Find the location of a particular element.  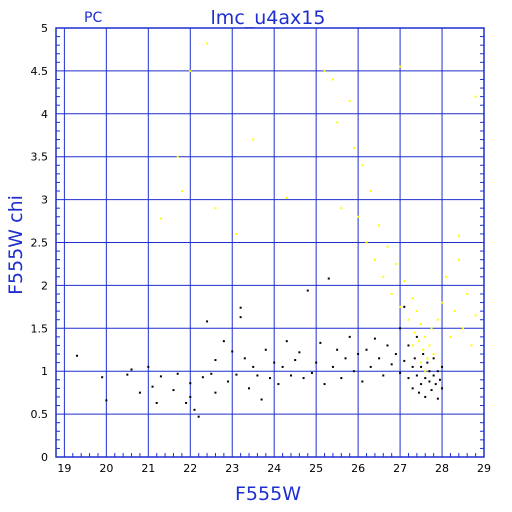

y-tick-label: 3 is located at coordinates (44, 200).